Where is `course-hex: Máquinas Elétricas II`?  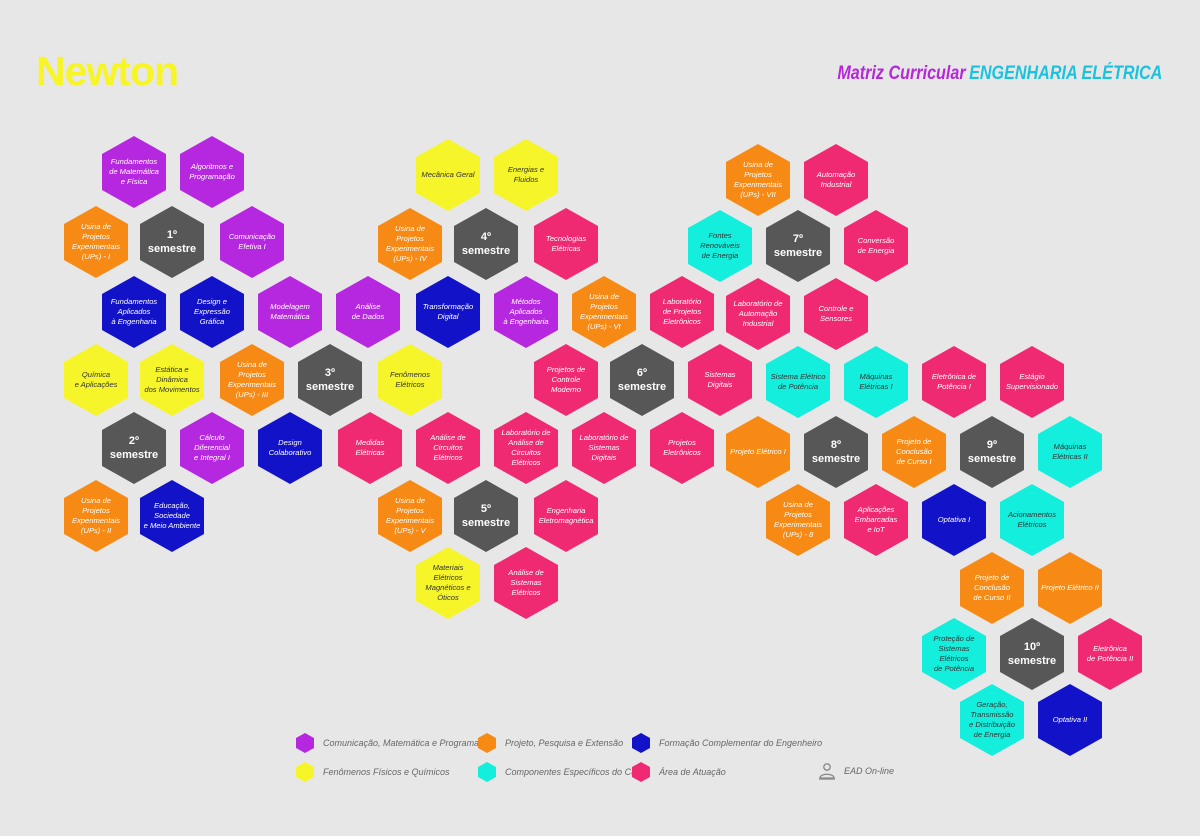
course-hex: Máquinas Elétricas II is located at coordinates (1070, 452).